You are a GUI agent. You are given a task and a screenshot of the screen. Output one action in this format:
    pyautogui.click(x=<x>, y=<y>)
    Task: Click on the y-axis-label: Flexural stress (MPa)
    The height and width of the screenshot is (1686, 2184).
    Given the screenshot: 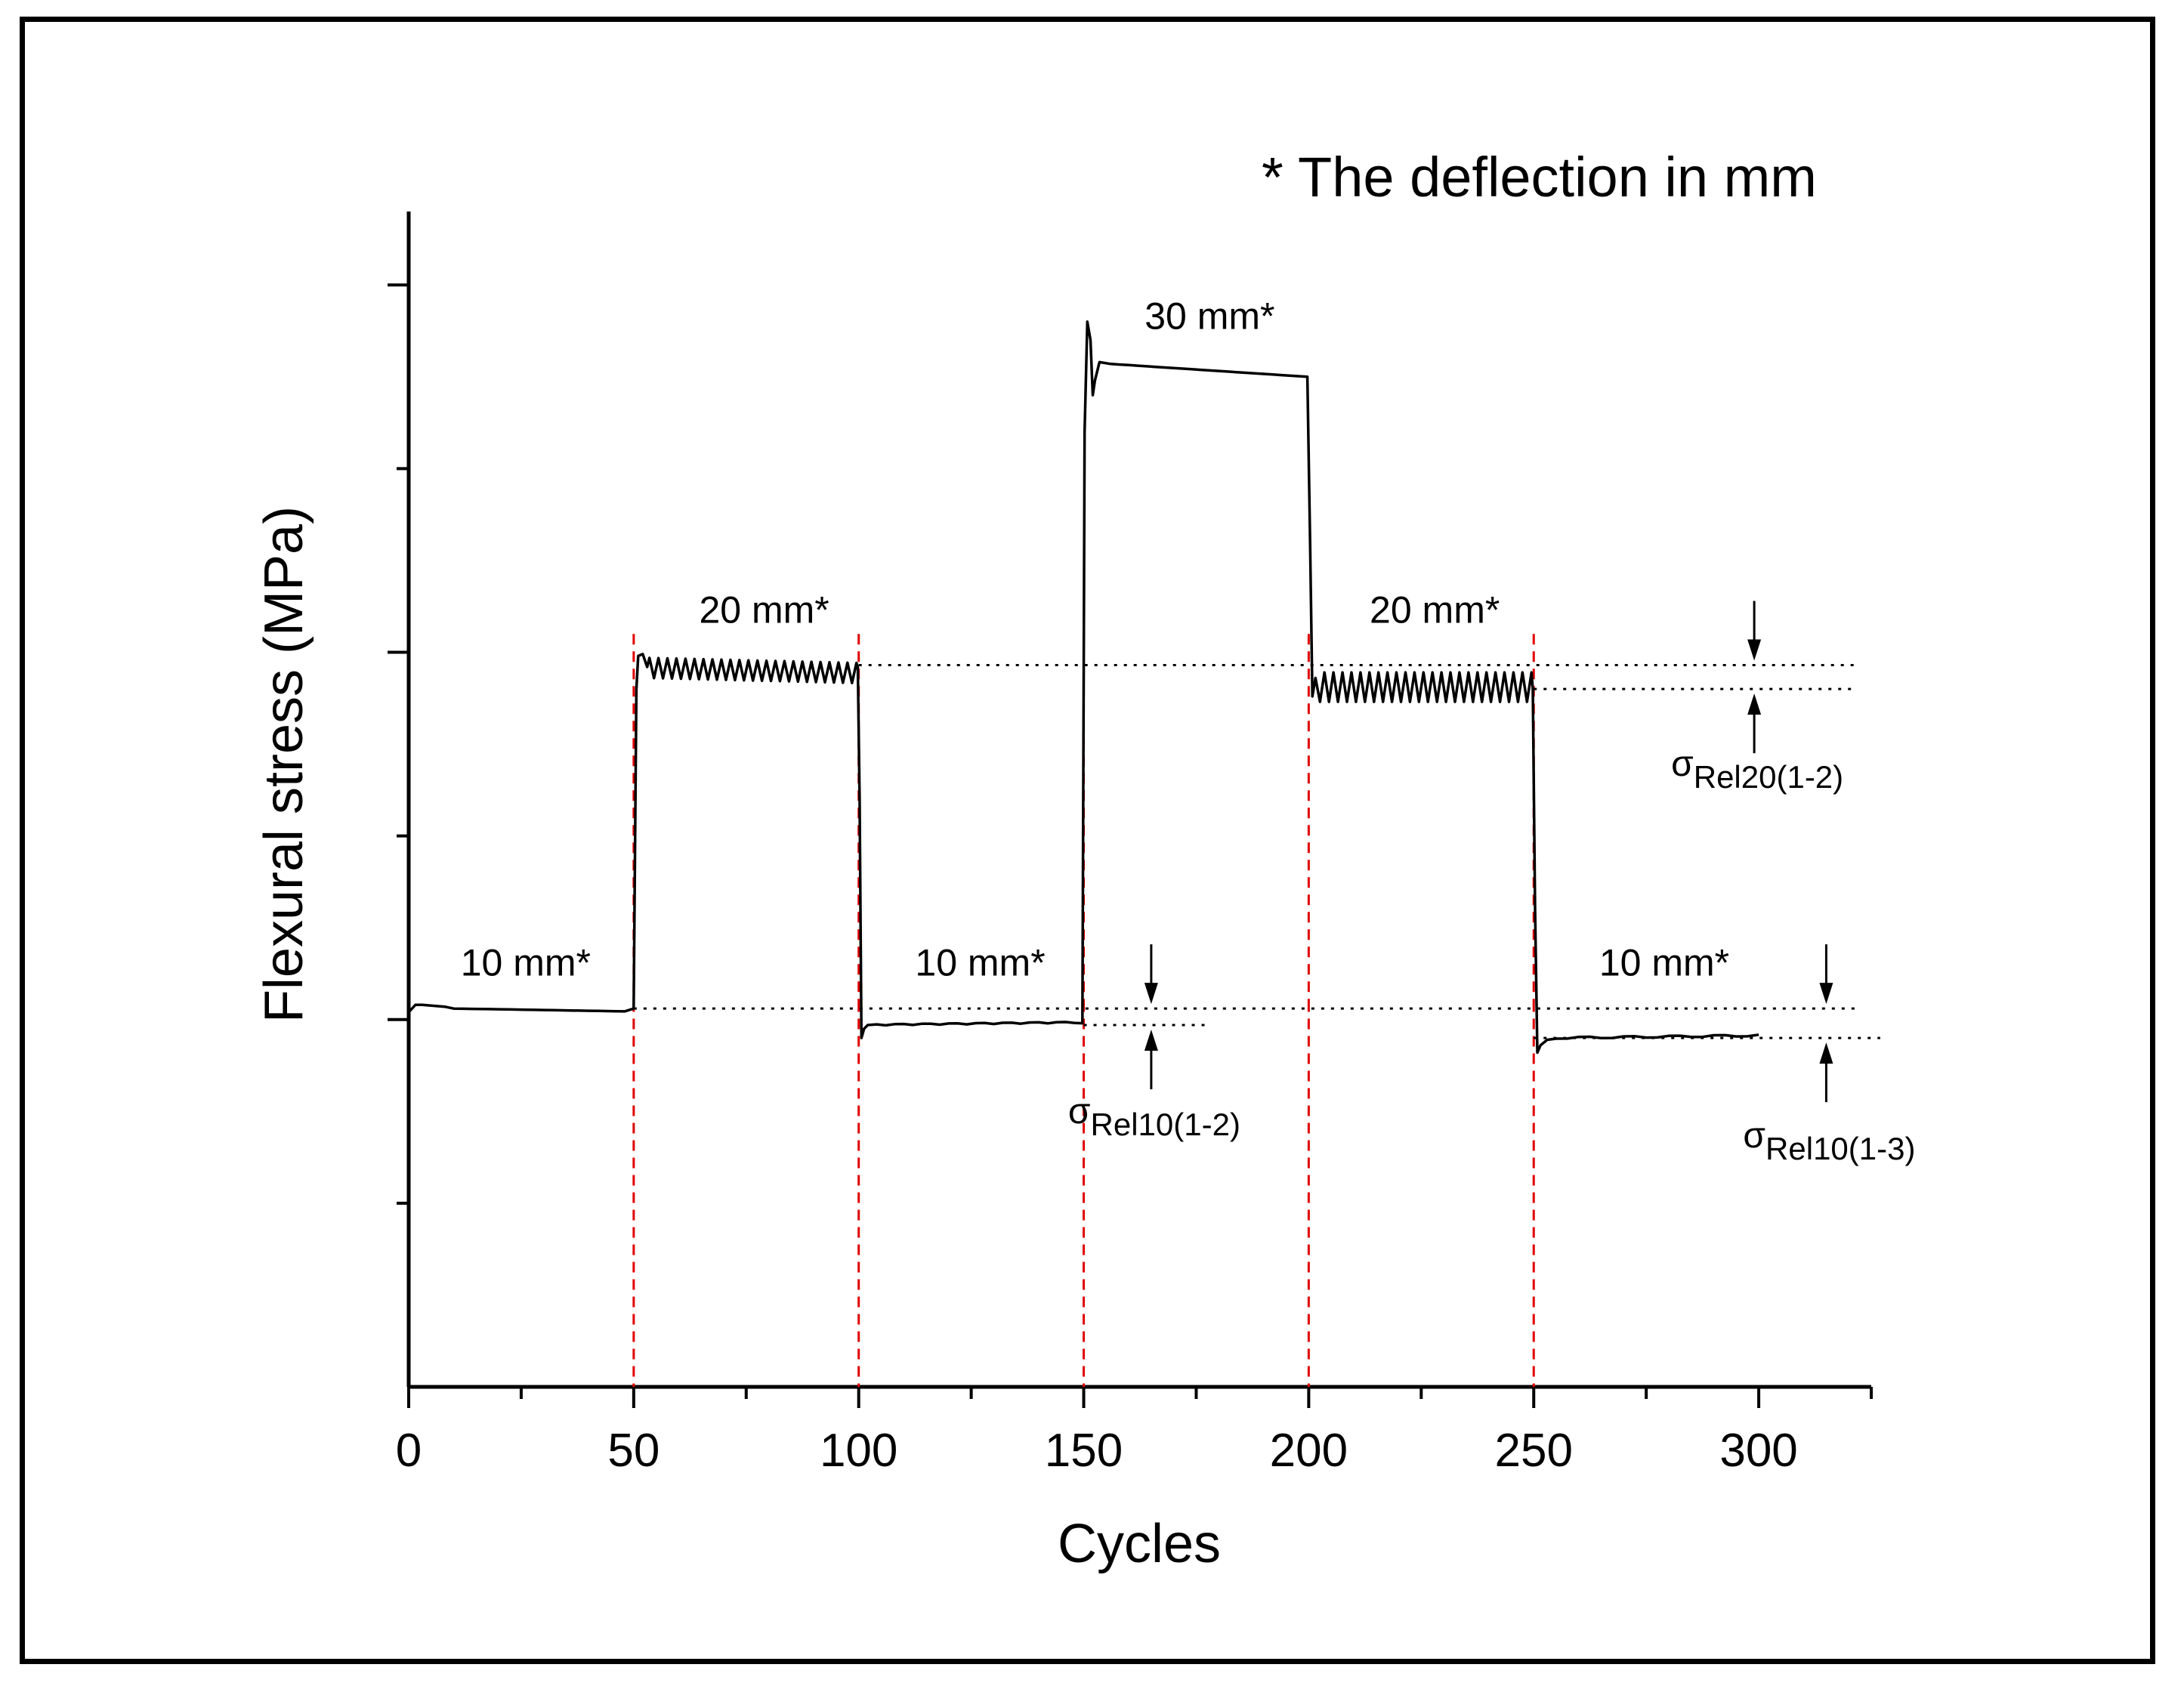 What is the action you would take?
    pyautogui.click(x=284, y=764)
    